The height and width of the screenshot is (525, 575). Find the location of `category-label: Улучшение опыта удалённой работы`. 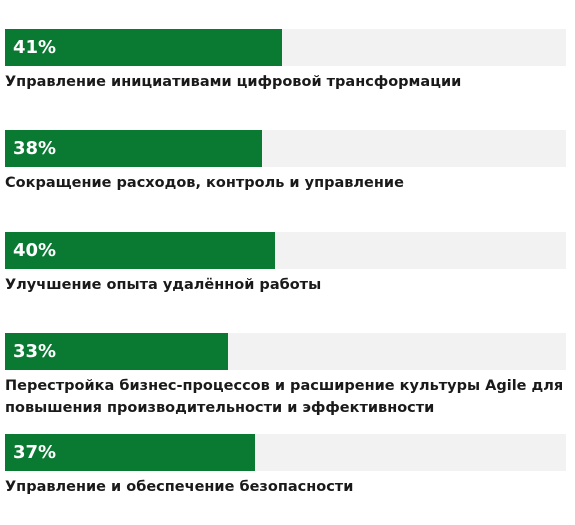

category-label: Улучшение опыта удалённой работы is located at coordinates (163, 285).